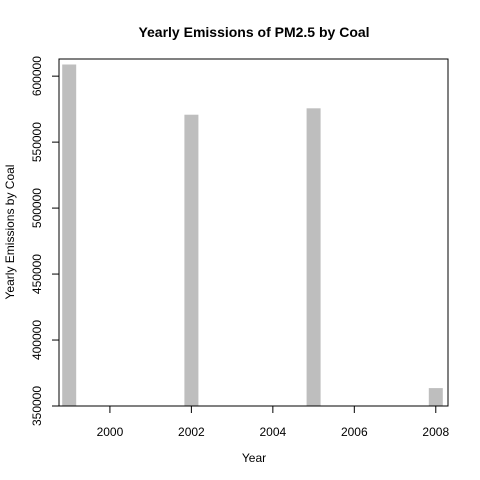  What do you see at coordinates (191, 260) in the screenshot?
I see `bar-2002` at bounding box center [191, 260].